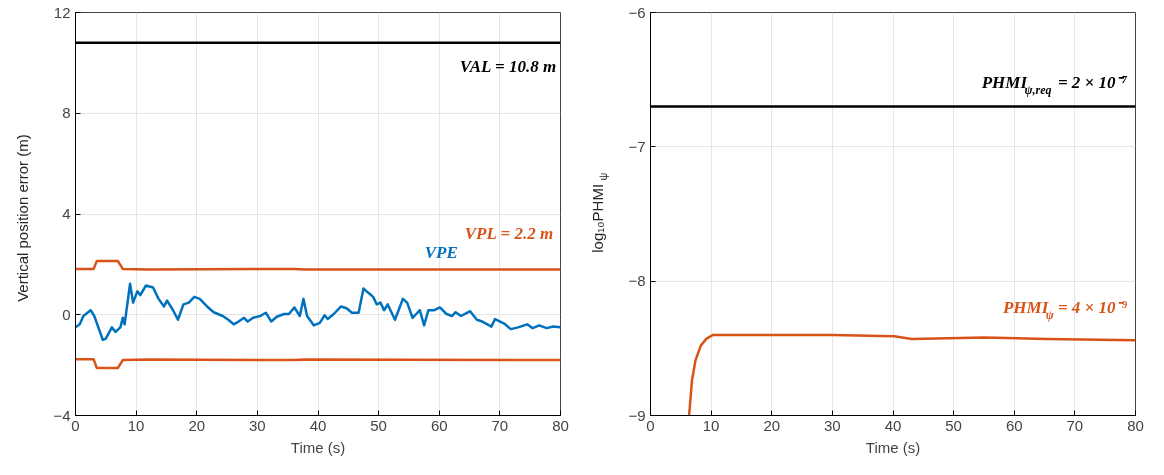 The width and height of the screenshot is (1164, 475). Describe the element at coordinates (508, 66) in the screenshot. I see `ref-line-label: VAL = 10.8 m` at that location.